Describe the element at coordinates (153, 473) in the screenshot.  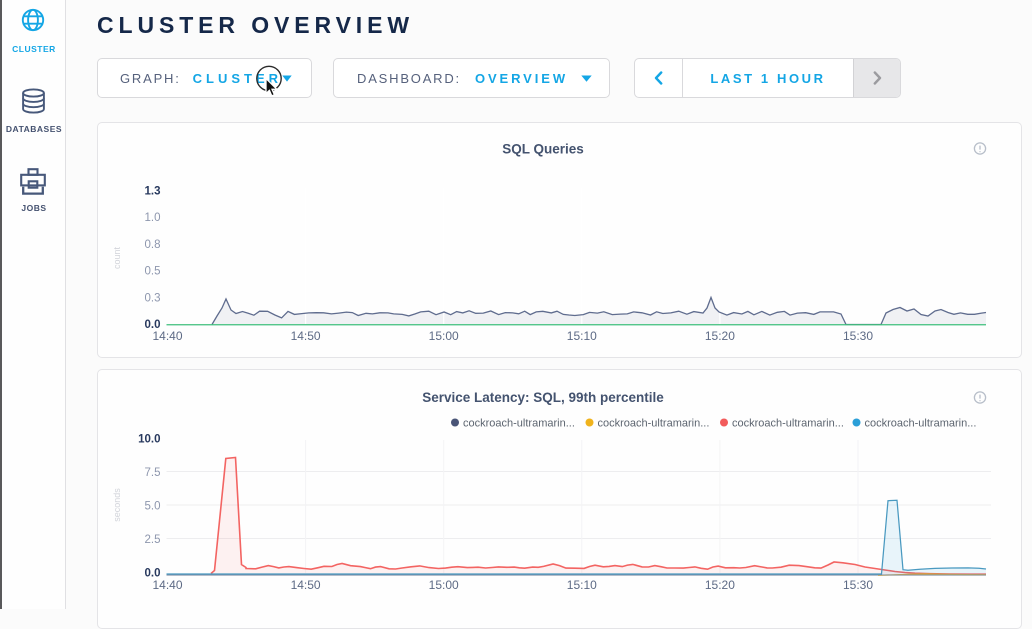
I see `svg-text: 7.5` at that location.